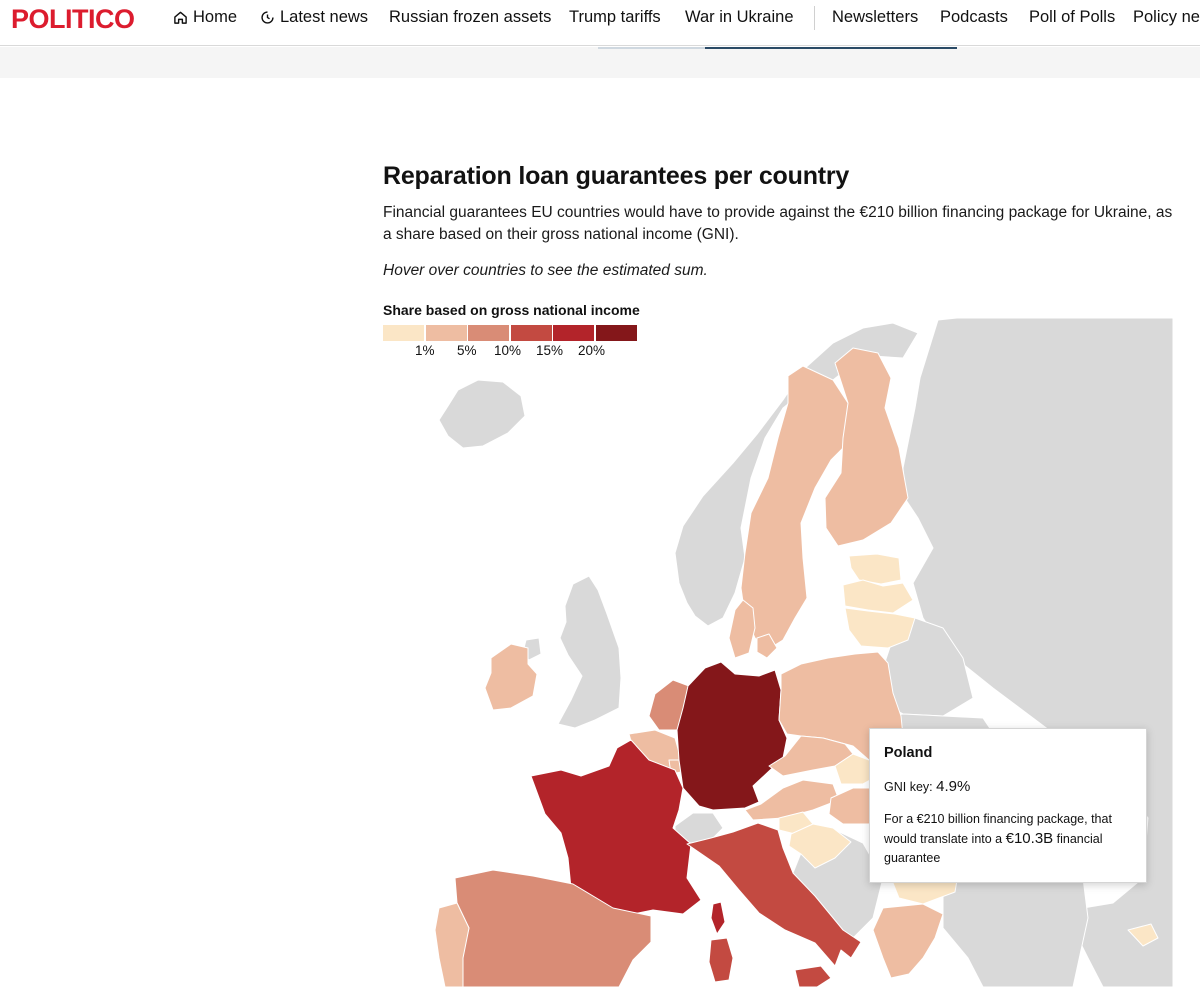 Image resolution: width=1200 pixels, height=987 pixels. What do you see at coordinates (1029, 838) in the screenshot?
I see `tooltip-amount: €10.3B` at bounding box center [1029, 838].